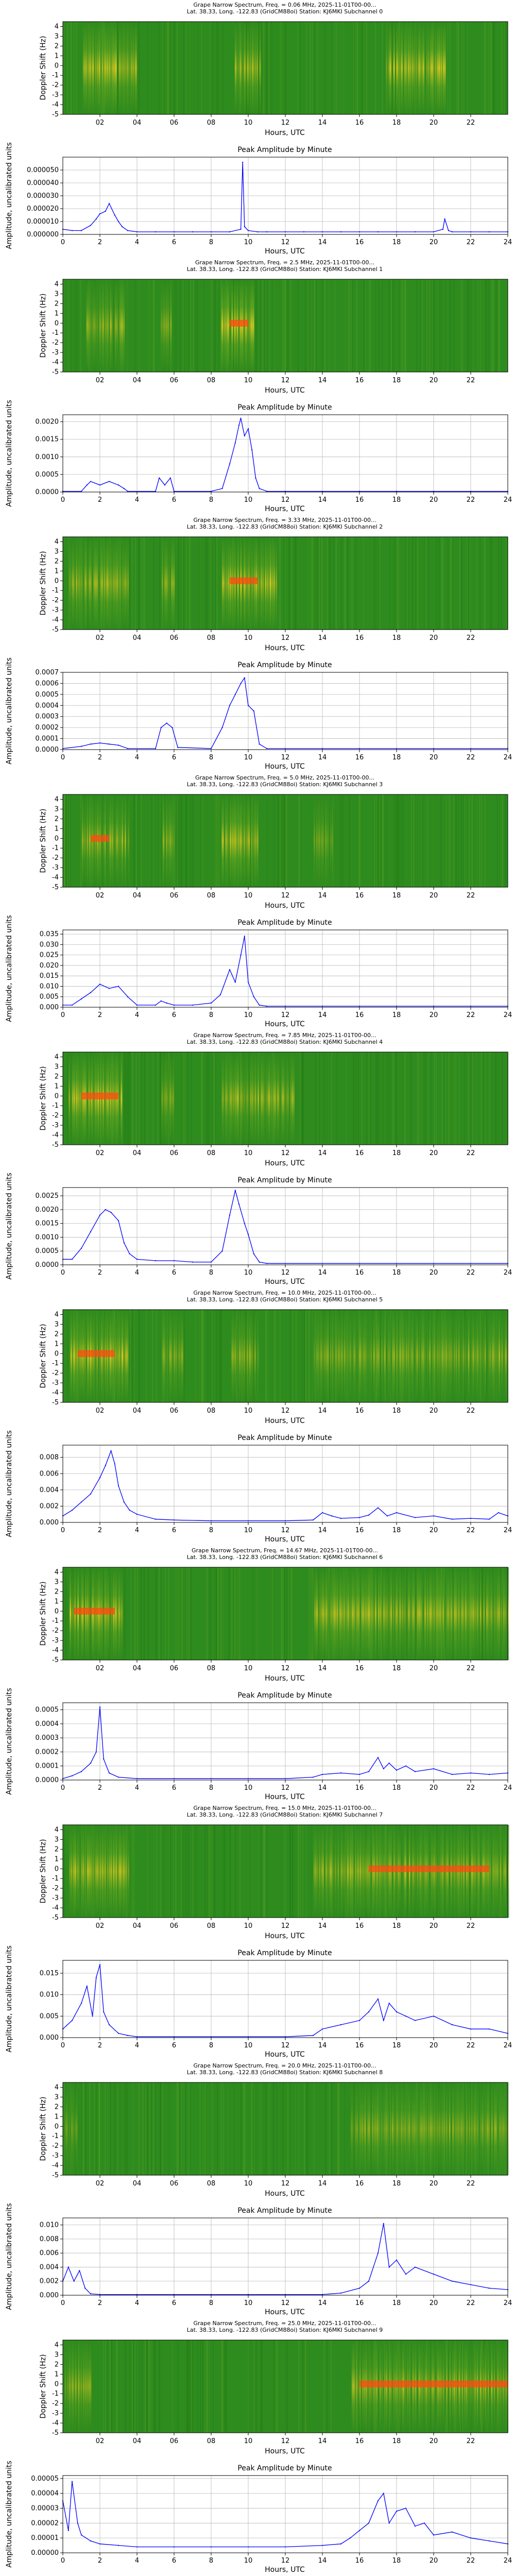  Describe the element at coordinates (359, 2441) in the screenshot. I see `spectrogram-x-tick-label: 16` at that location.